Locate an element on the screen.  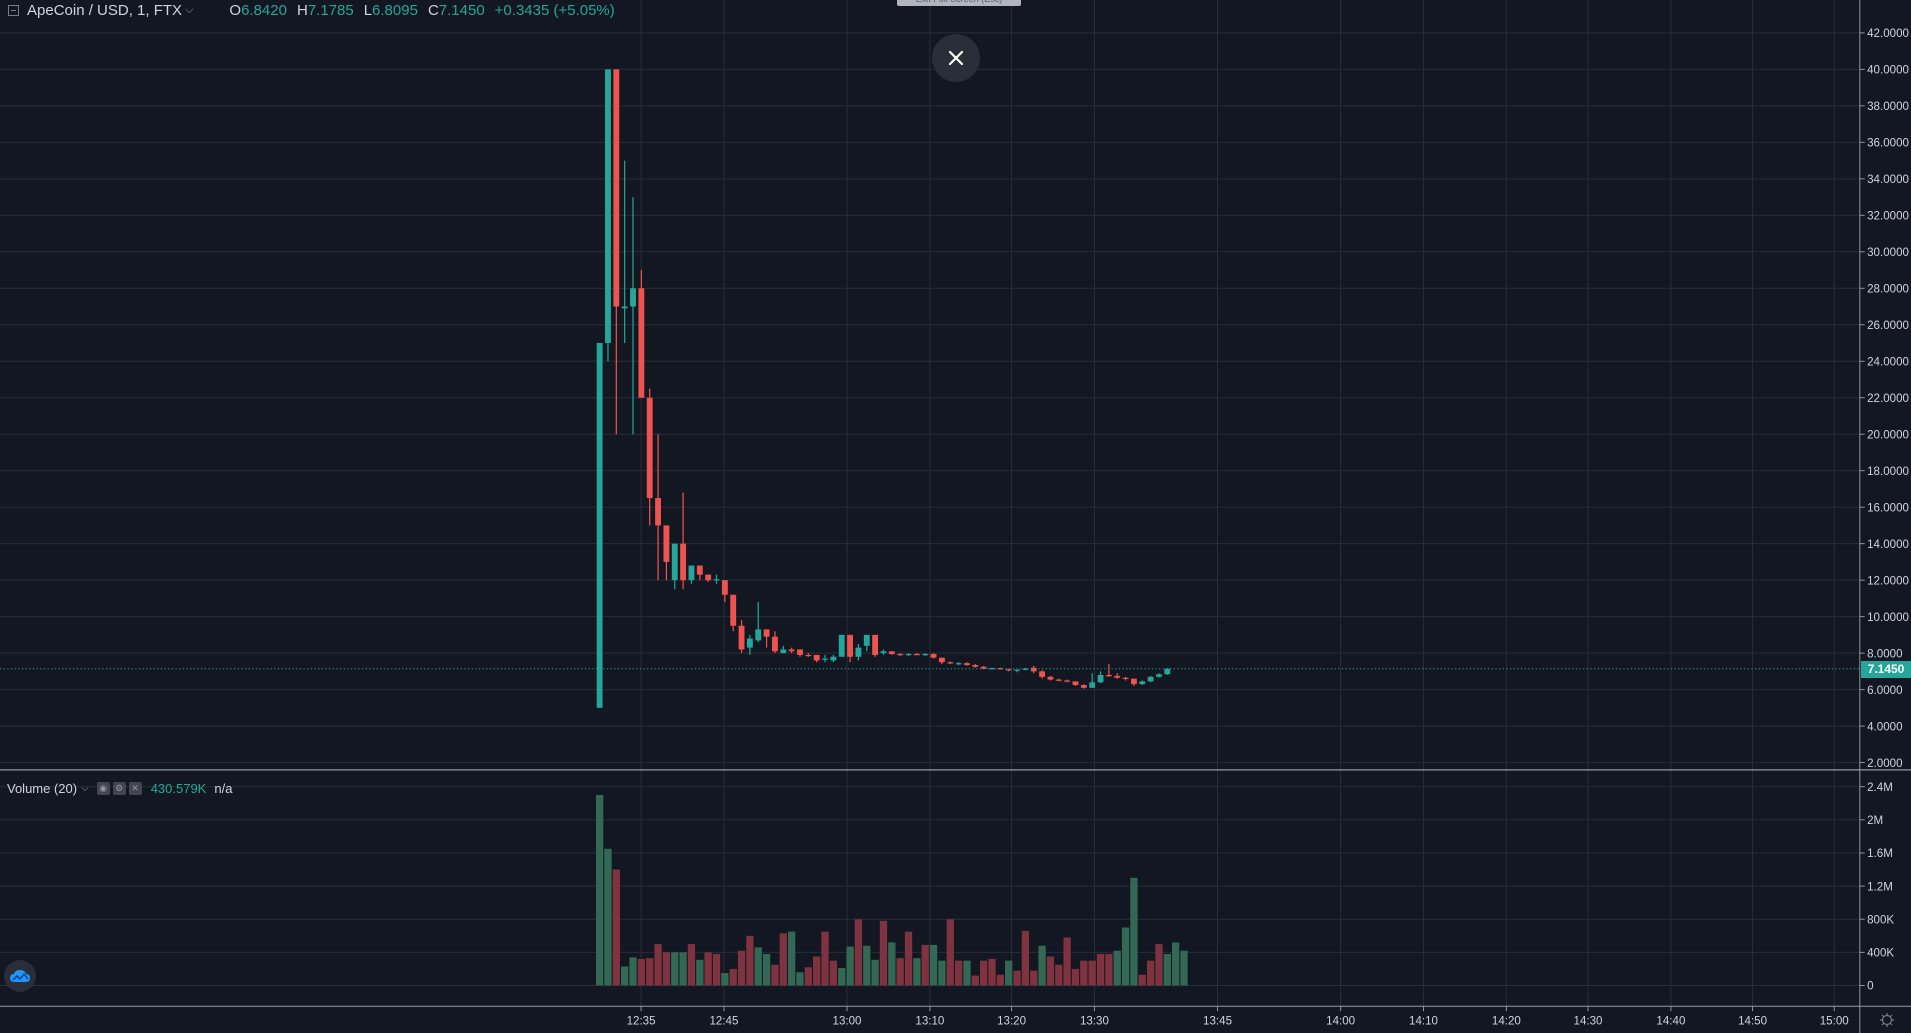
svg-text: 36.0000 is located at coordinates (1888, 144).